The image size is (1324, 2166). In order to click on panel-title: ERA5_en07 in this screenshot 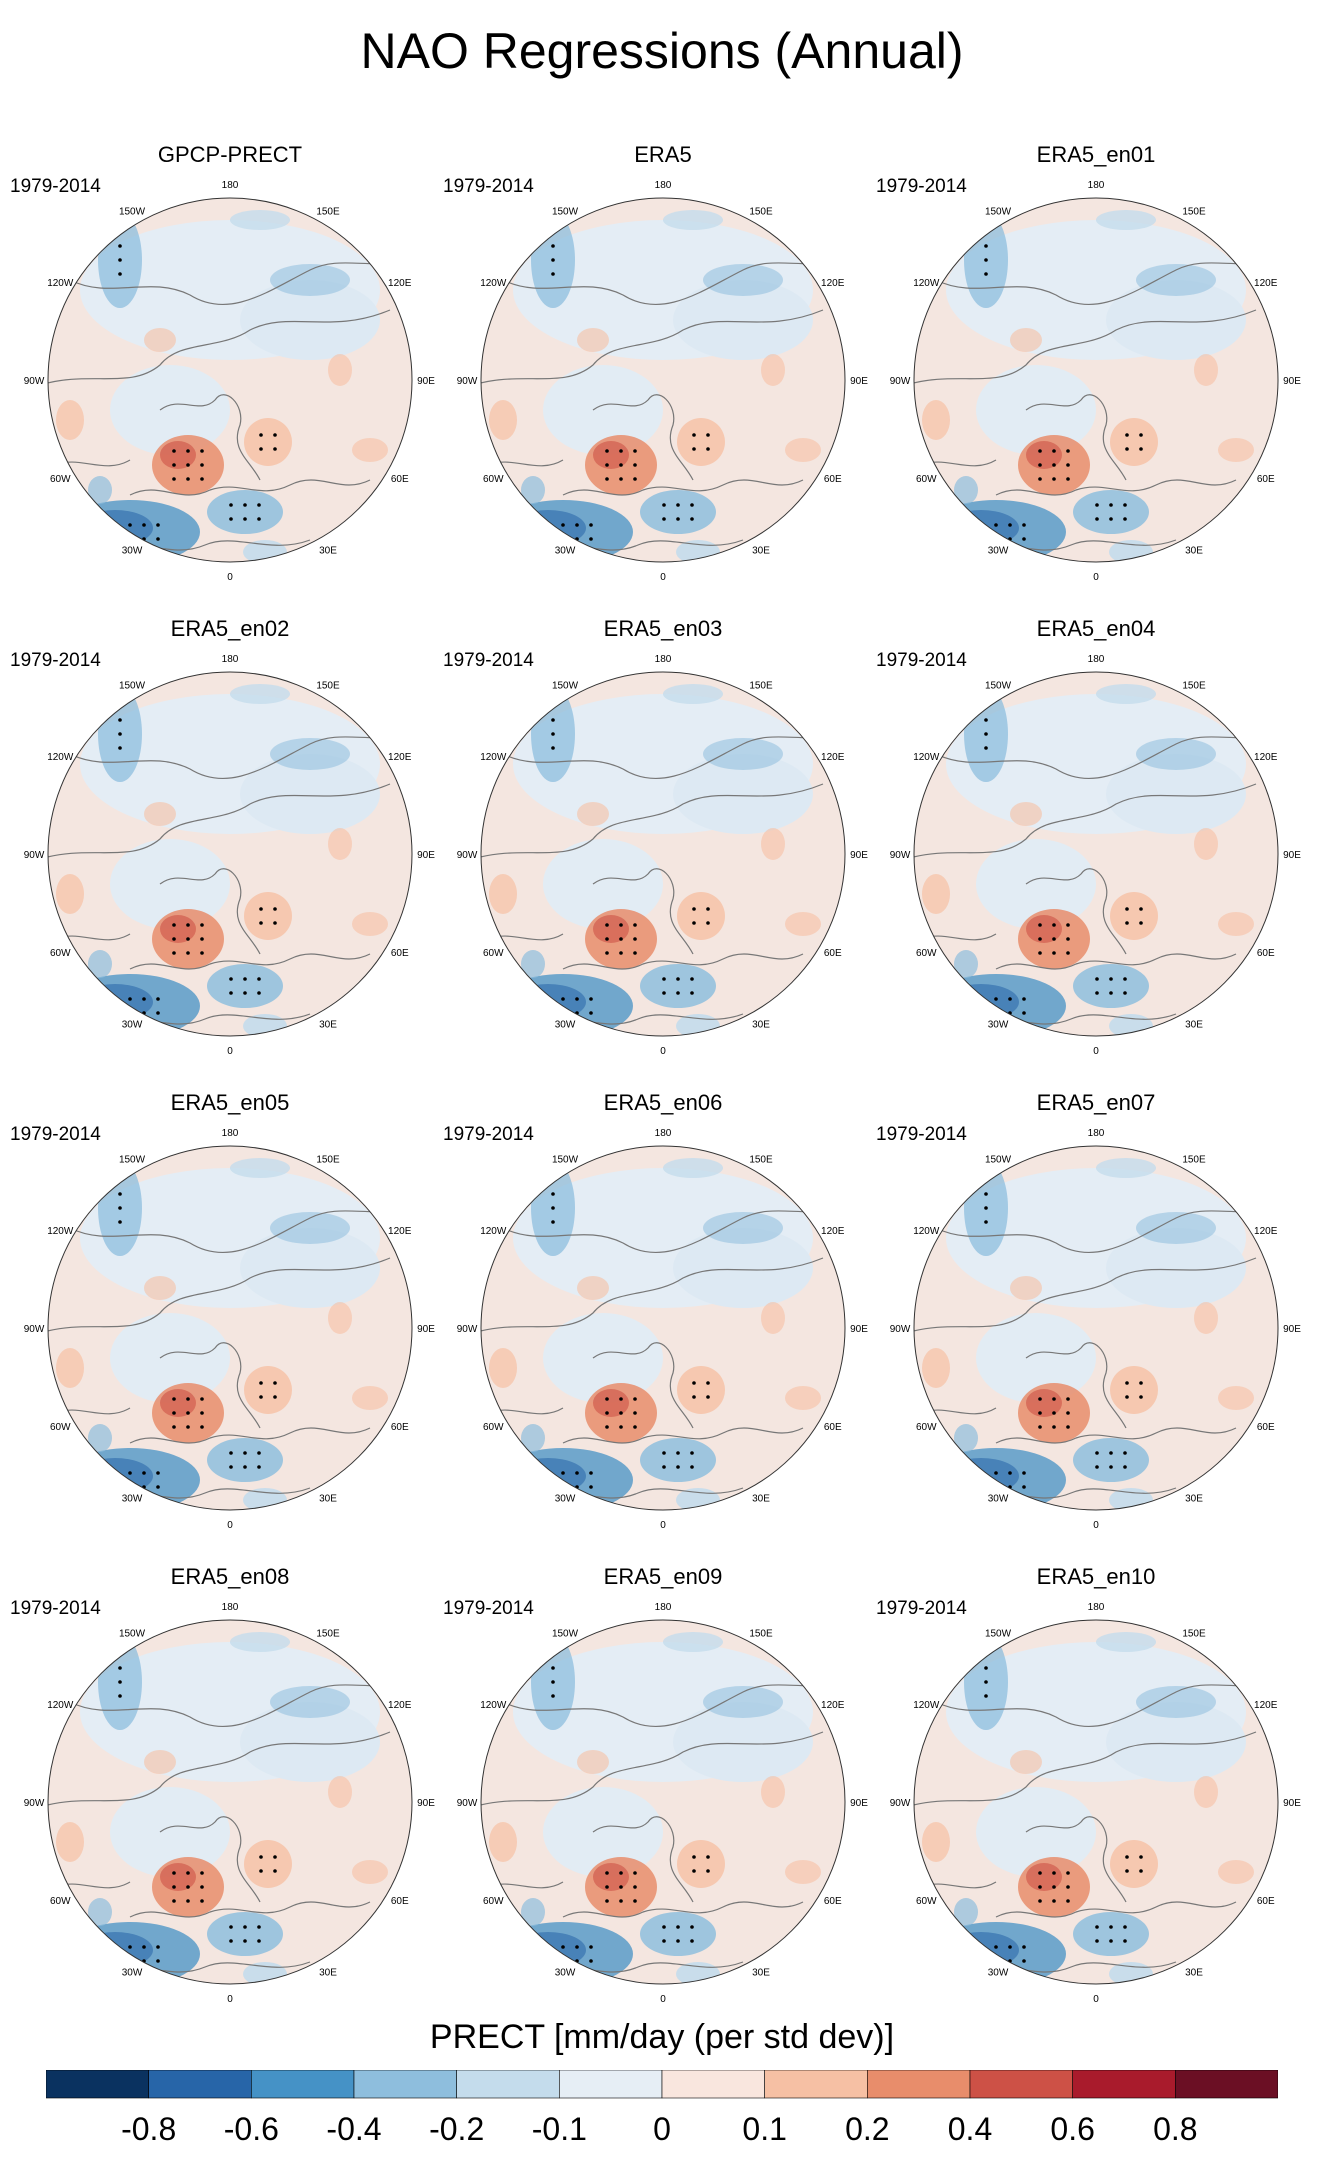, I will do `click(1096, 1102)`.